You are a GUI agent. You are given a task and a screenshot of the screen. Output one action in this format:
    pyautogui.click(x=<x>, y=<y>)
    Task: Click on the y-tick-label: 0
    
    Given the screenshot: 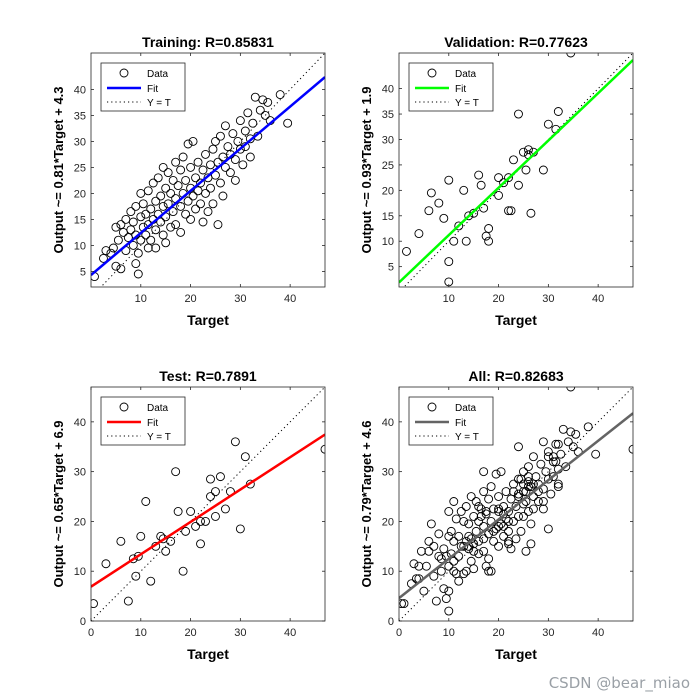 What is the action you would take?
    pyautogui.click(x=391, y=622)
    